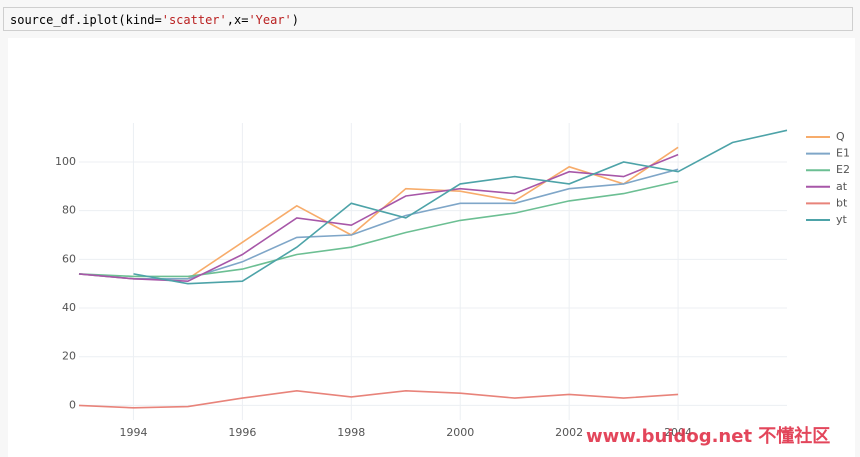 The width and height of the screenshot is (860, 457). What do you see at coordinates (351, 432) in the screenshot?
I see `x-tick-label: 1998` at bounding box center [351, 432].